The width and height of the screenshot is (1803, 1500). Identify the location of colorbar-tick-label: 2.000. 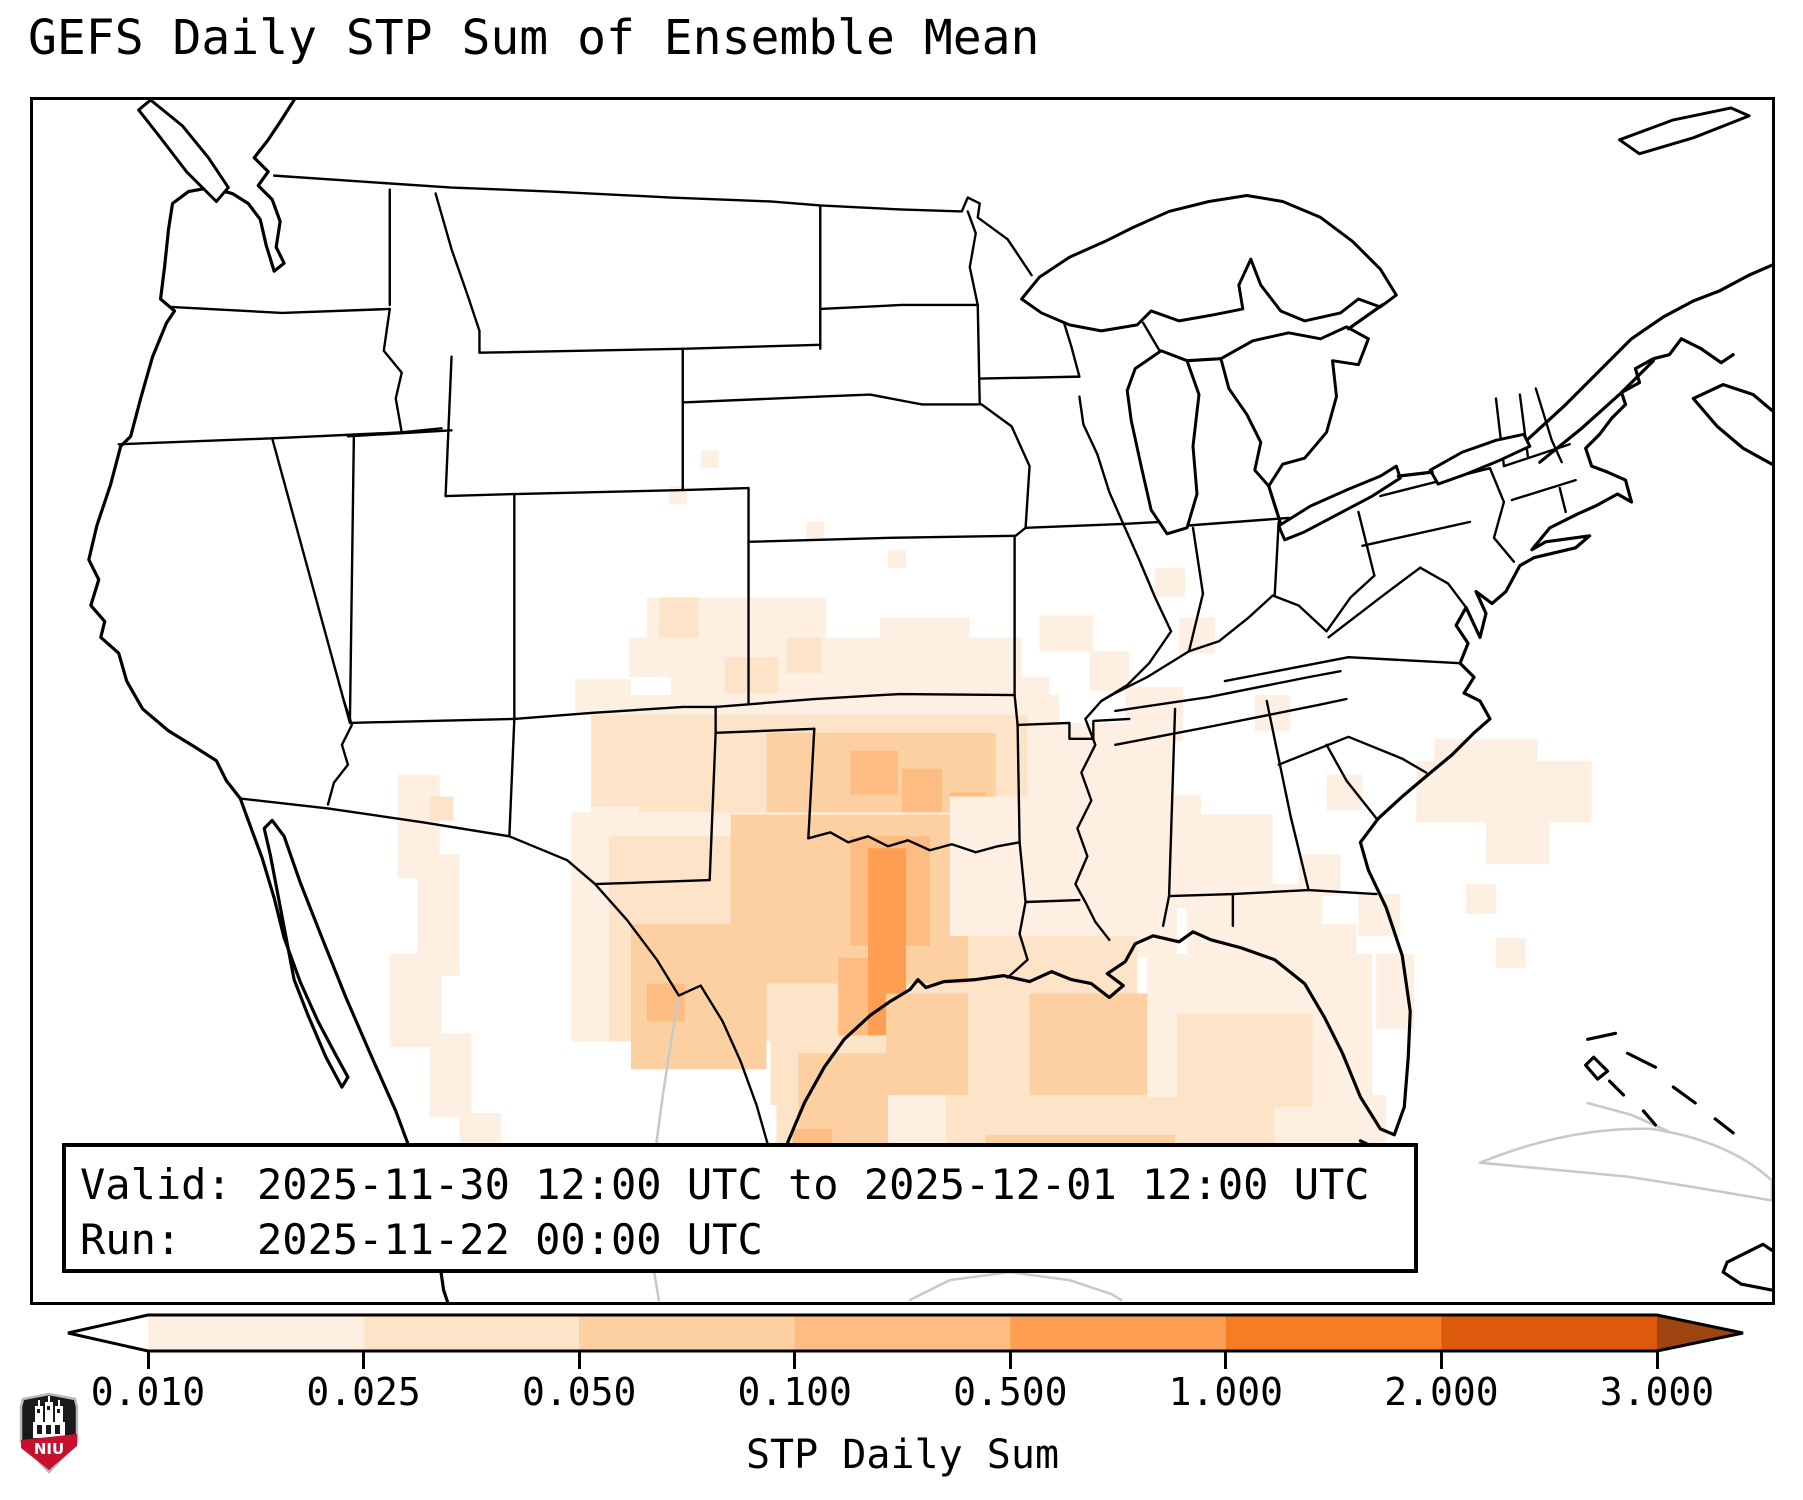
(1441, 1392).